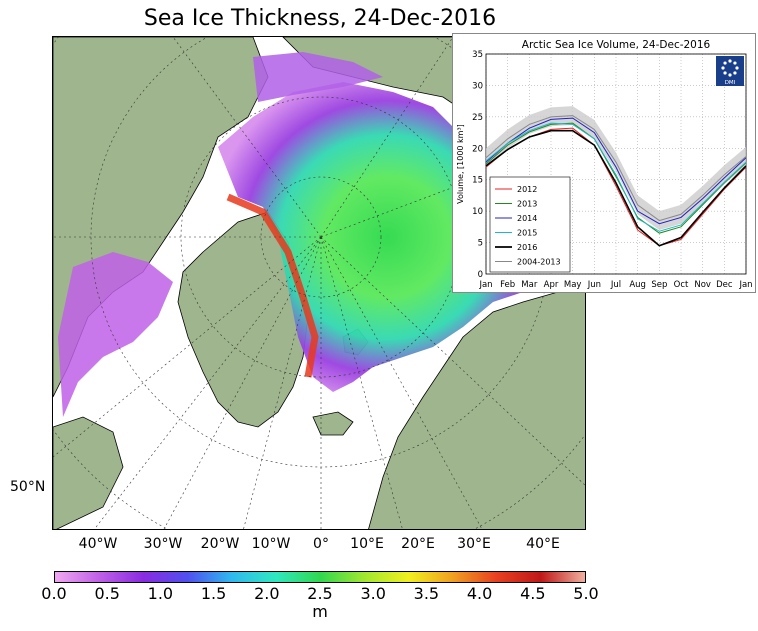 Image resolution: width=758 pixels, height=631 pixels. What do you see at coordinates (477, 181) in the screenshot?
I see `y-tick-label: 15` at bounding box center [477, 181].